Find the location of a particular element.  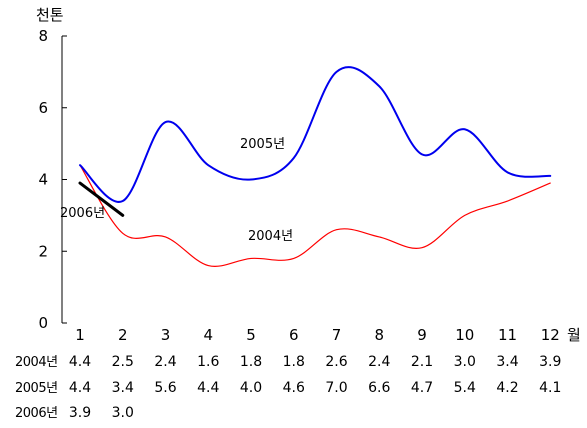

x-tick-label: 4 is located at coordinates (208, 335).